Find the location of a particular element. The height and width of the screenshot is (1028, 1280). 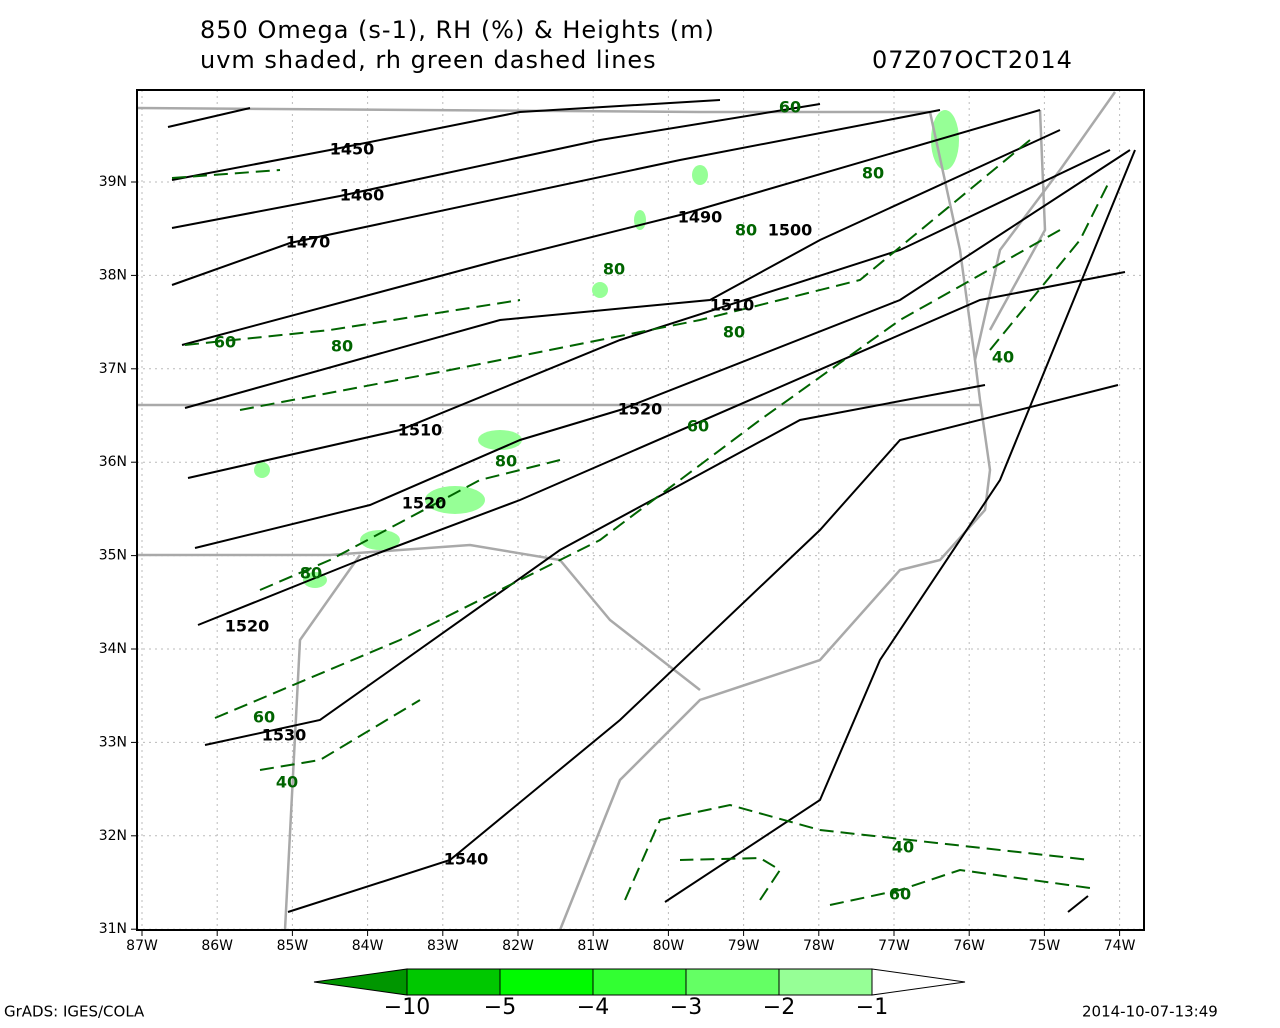

lat-label: 33N is located at coordinates (113, 742).